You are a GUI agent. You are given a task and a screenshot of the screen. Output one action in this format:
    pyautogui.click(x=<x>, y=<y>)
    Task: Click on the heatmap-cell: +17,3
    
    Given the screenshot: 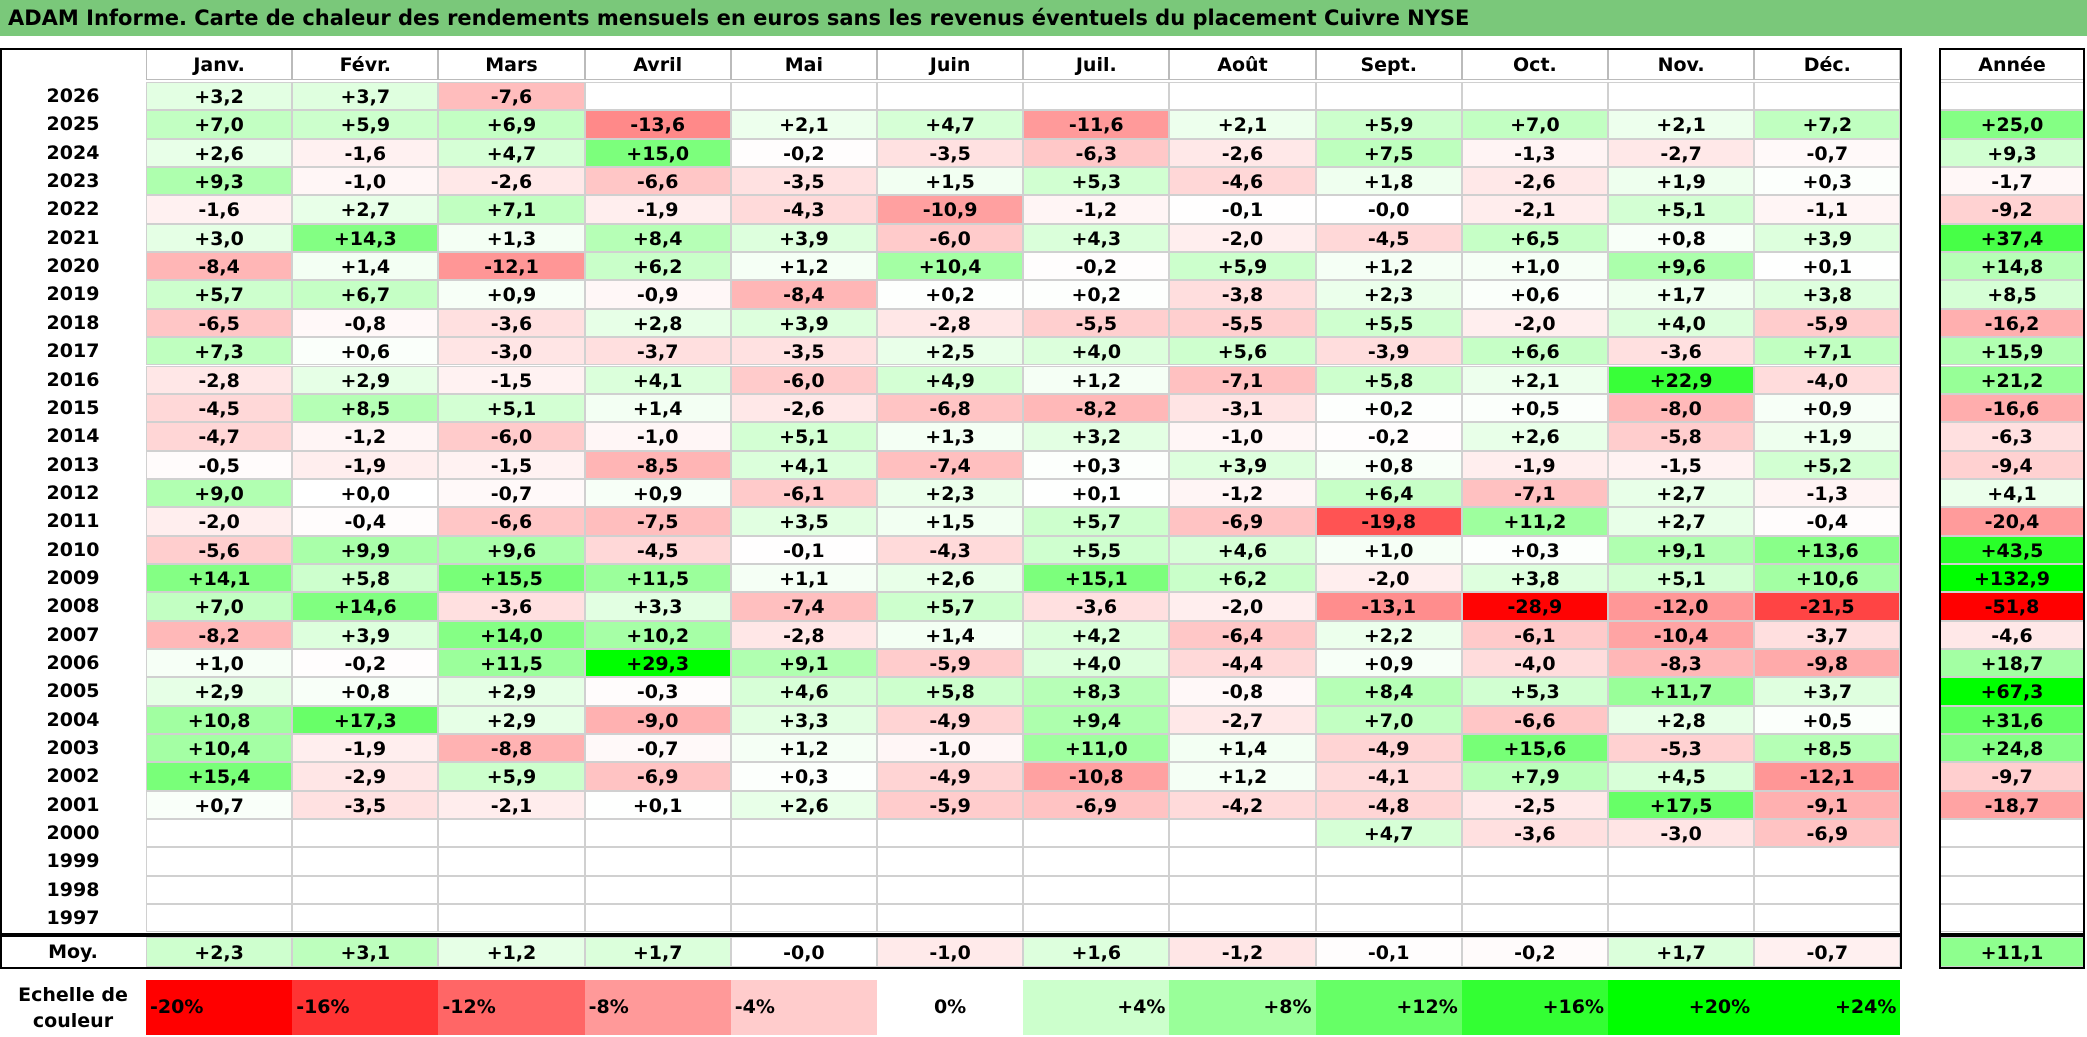 What is the action you would take?
    pyautogui.click(x=365, y=720)
    